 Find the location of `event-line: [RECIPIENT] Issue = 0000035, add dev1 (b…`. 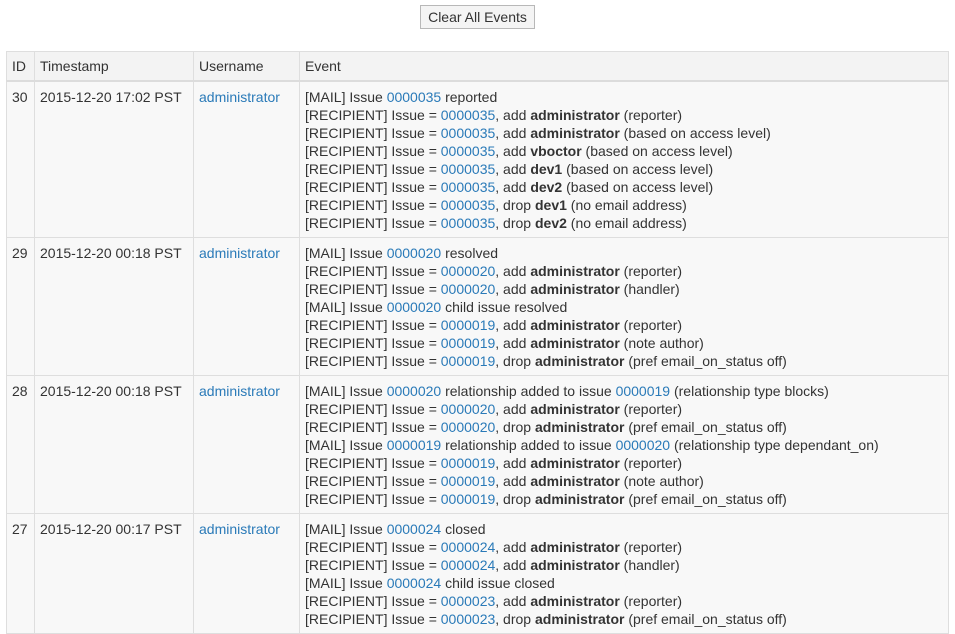

event-line: [RECIPIENT] Issue = 0000035, add dev1 (b… is located at coordinates (624, 169).